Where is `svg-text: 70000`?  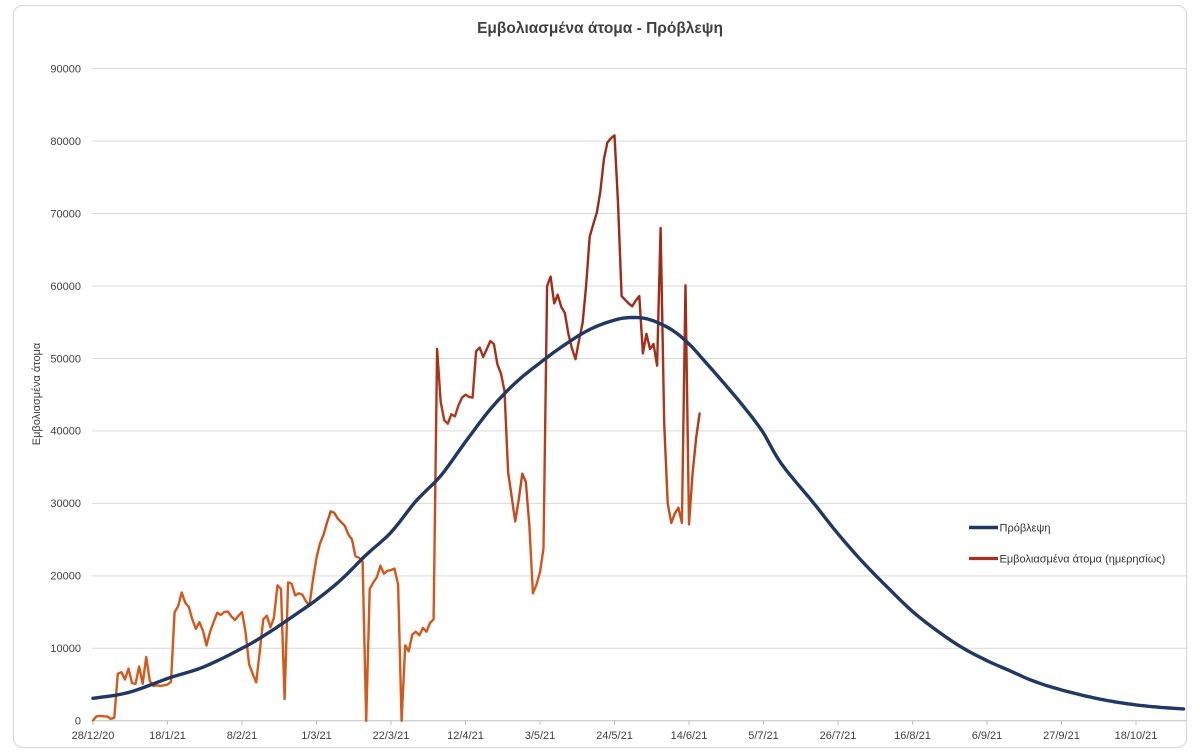
svg-text: 70000 is located at coordinates (65, 214).